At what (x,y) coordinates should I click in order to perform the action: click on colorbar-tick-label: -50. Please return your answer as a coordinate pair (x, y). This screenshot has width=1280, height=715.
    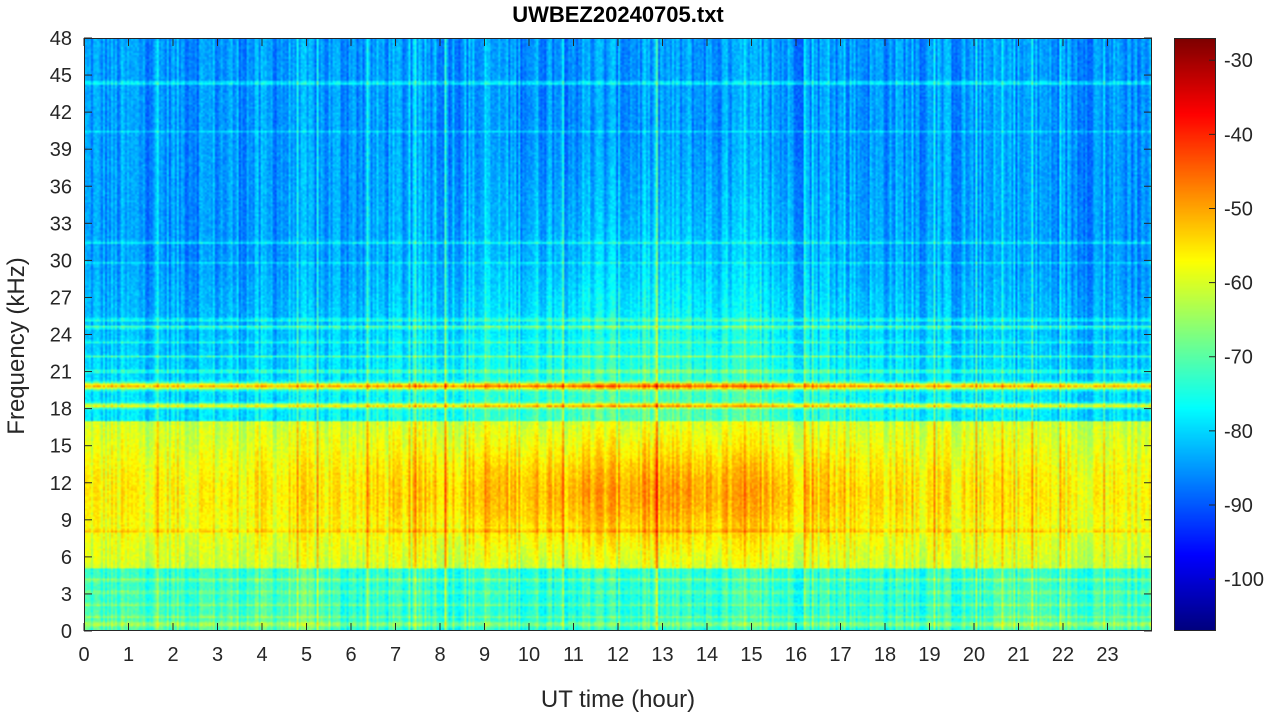
    Looking at the image, I should click on (1238, 209).